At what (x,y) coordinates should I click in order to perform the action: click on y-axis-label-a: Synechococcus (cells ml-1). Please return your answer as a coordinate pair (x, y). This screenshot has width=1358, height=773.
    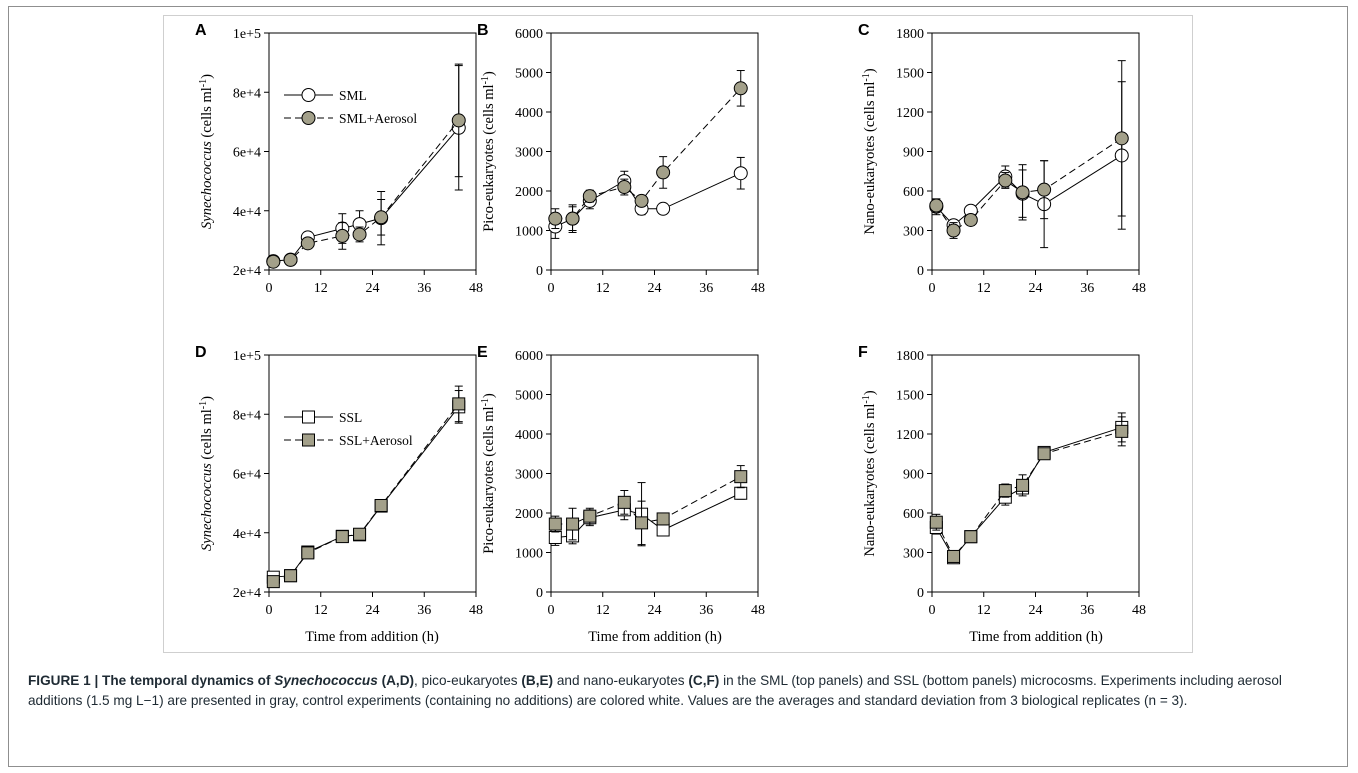
    Looking at the image, I should click on (206, 151).